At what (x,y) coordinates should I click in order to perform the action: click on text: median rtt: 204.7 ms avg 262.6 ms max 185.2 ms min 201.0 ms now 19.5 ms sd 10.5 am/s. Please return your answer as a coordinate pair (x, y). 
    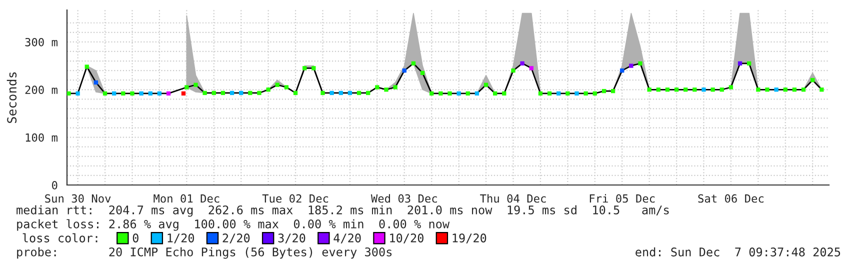
    Looking at the image, I should click on (342, 211).